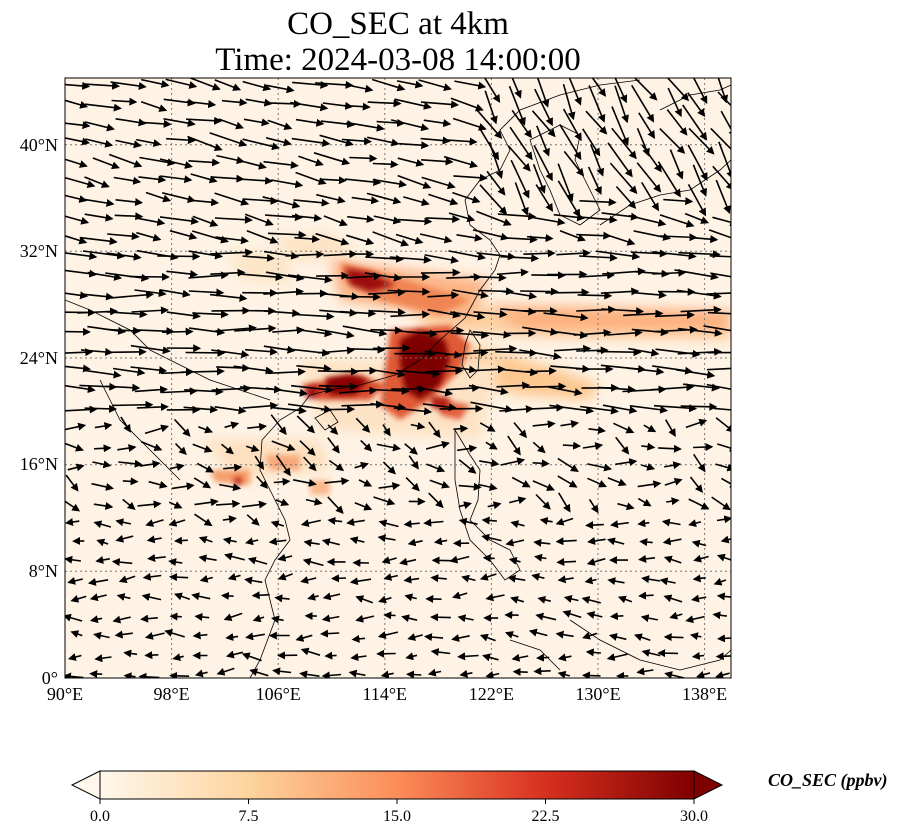 This screenshot has width=916, height=836. Describe the element at coordinates (597, 694) in the screenshot. I see `lon-tick: 130°E` at that location.